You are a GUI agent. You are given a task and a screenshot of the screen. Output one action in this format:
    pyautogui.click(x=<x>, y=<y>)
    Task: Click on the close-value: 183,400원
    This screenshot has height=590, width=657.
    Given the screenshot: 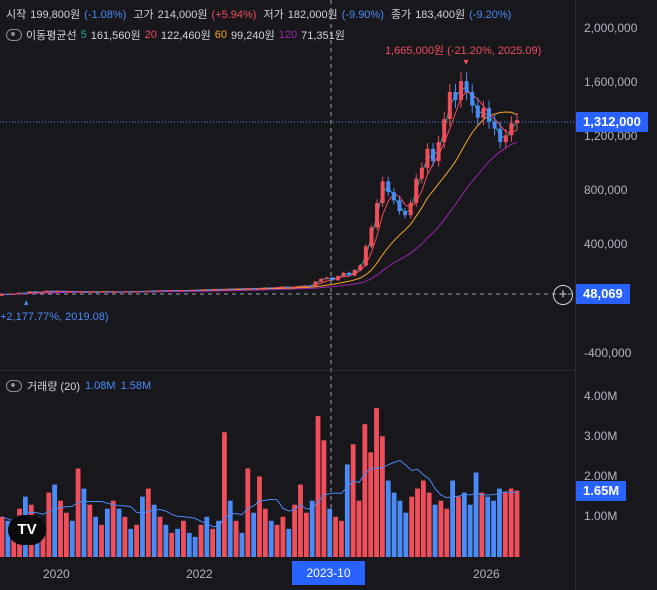 What is the action you would take?
    pyautogui.click(x=440, y=15)
    